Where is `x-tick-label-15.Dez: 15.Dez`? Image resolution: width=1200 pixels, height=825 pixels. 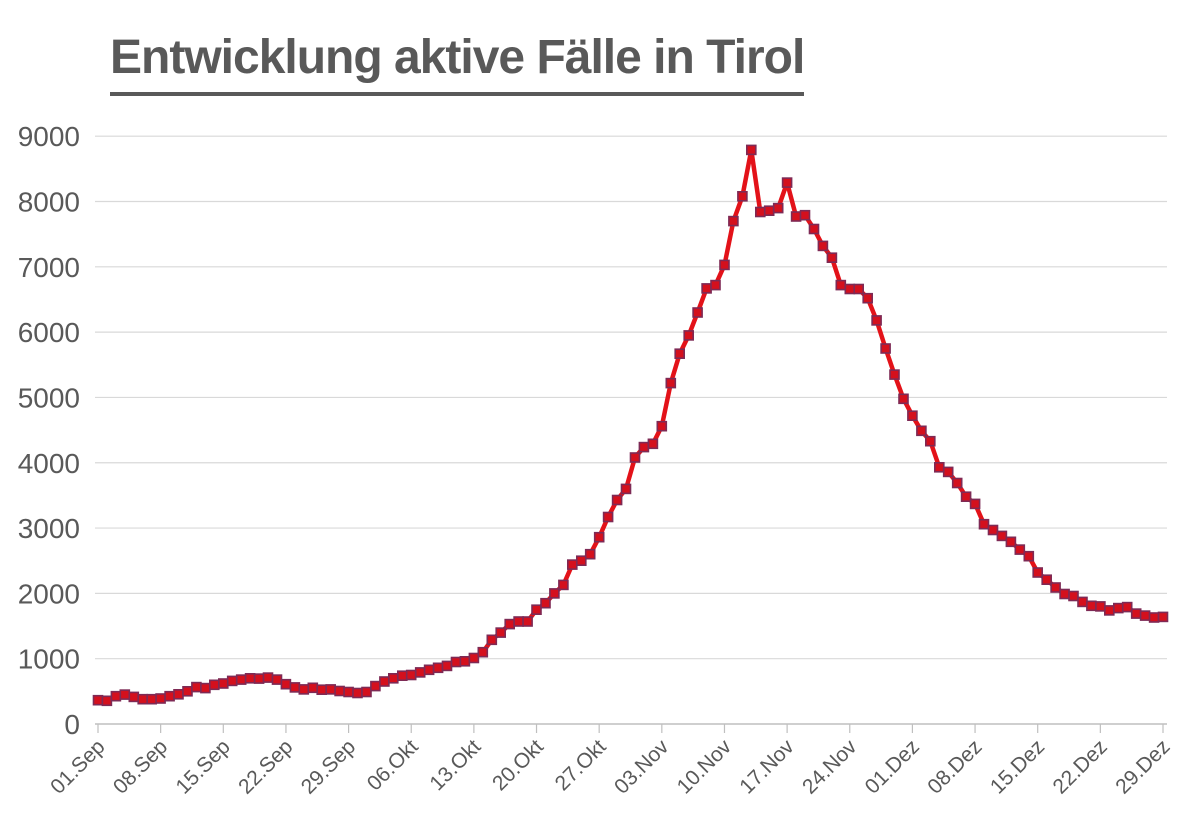
x-tick-label-15.Dez: 15.Dez is located at coordinates (1017, 766).